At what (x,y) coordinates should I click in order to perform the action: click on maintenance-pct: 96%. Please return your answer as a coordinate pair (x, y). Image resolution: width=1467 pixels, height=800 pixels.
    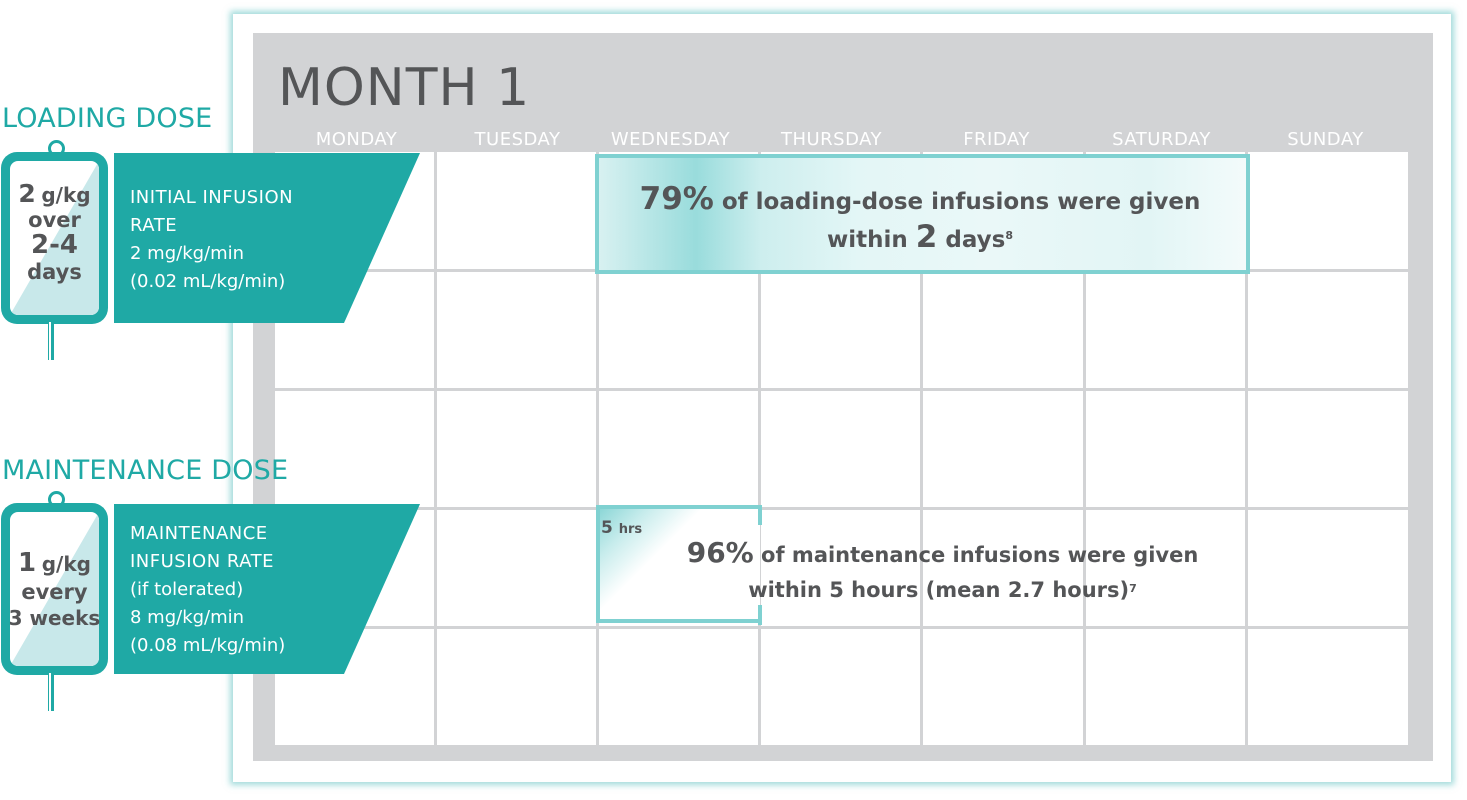
    Looking at the image, I should click on (720, 552).